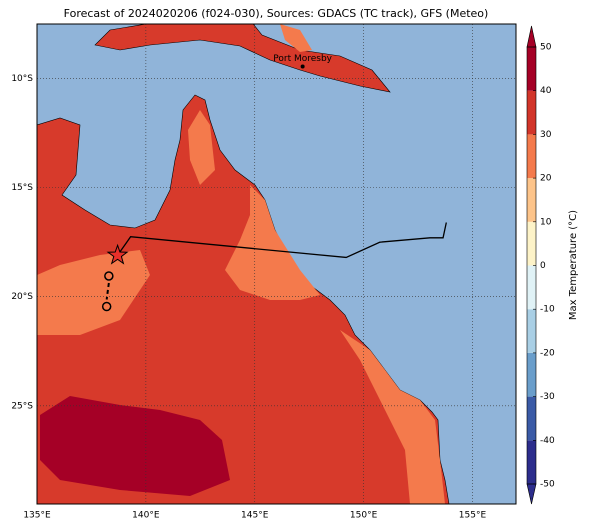 This screenshot has width=591, height=532. What do you see at coordinates (22, 79) in the screenshot?
I see `lat-tick-label: 10°S` at bounding box center [22, 79].